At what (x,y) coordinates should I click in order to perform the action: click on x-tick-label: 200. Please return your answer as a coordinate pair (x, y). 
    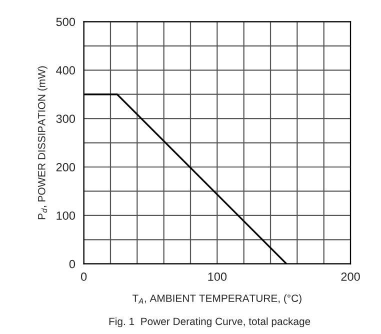
    Looking at the image, I should click on (350, 276).